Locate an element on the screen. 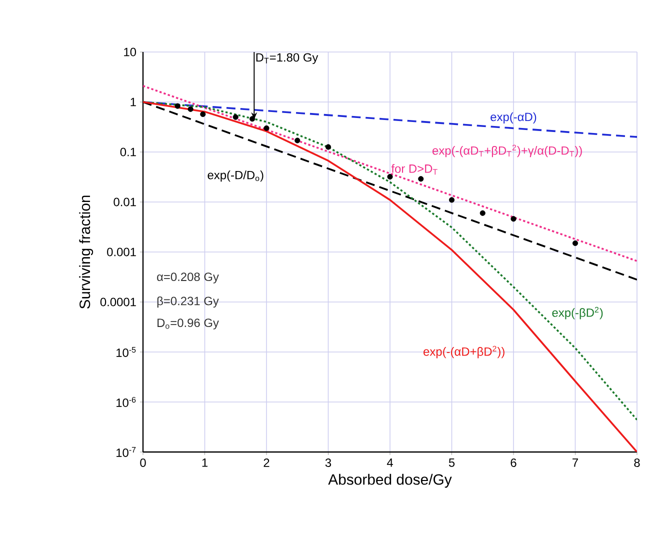 This screenshot has width=659, height=538. x-tick-label: 3 is located at coordinates (328, 462).